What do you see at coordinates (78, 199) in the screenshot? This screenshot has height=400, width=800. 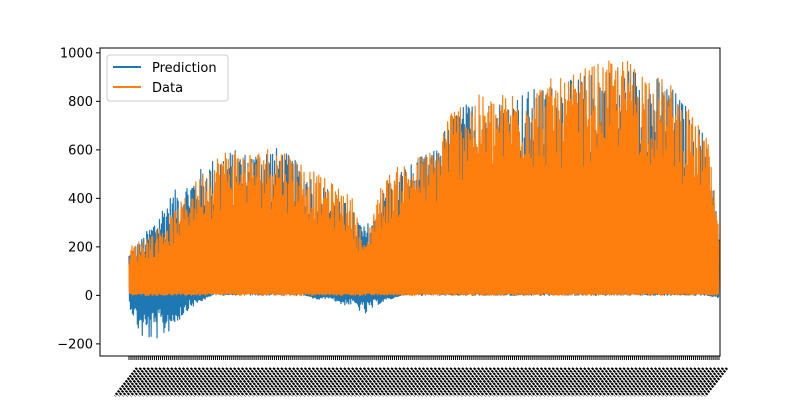 I see `y-axis-ticks: −200 0 200 400 600 800 1000` at bounding box center [78, 199].